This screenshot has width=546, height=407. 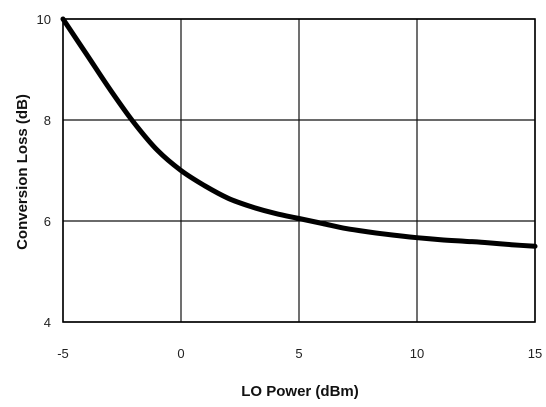 What do you see at coordinates (44, 171) in the screenshot?
I see `y-tick-labels: 4 6 8 10` at bounding box center [44, 171].